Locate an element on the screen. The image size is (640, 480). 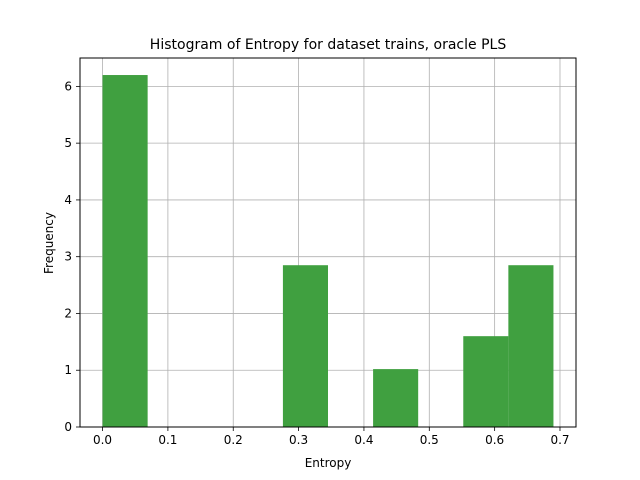
x-tick-label: 0.1 is located at coordinates (167, 440).